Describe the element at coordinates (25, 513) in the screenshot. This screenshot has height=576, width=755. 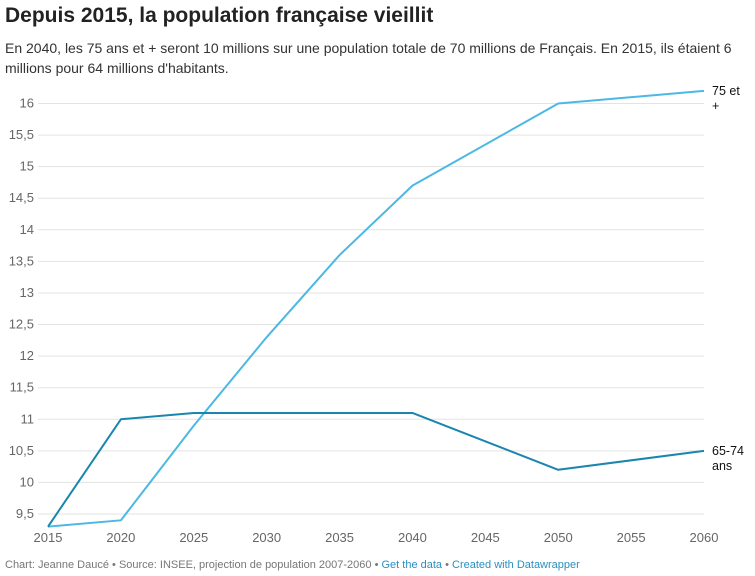
I see `y-tick-label: 9,5` at that location.